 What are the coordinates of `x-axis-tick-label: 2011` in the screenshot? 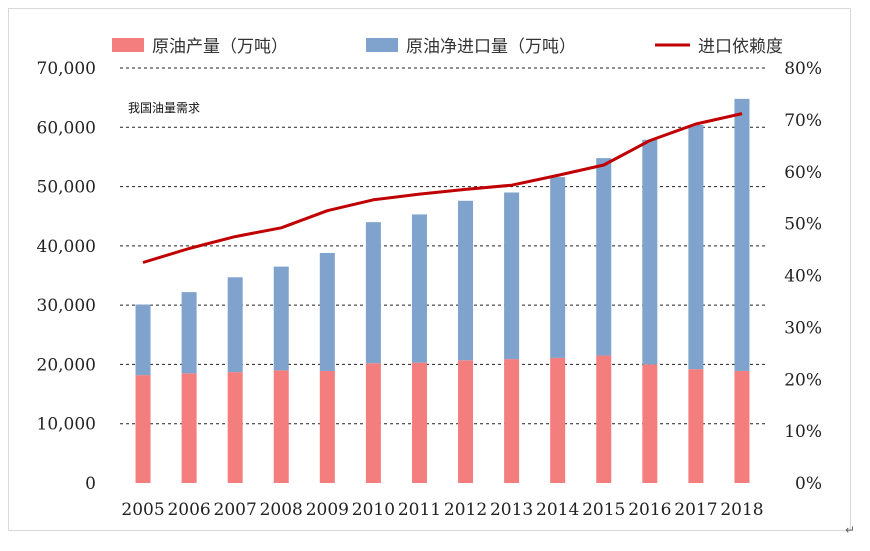 It's located at (419, 510).